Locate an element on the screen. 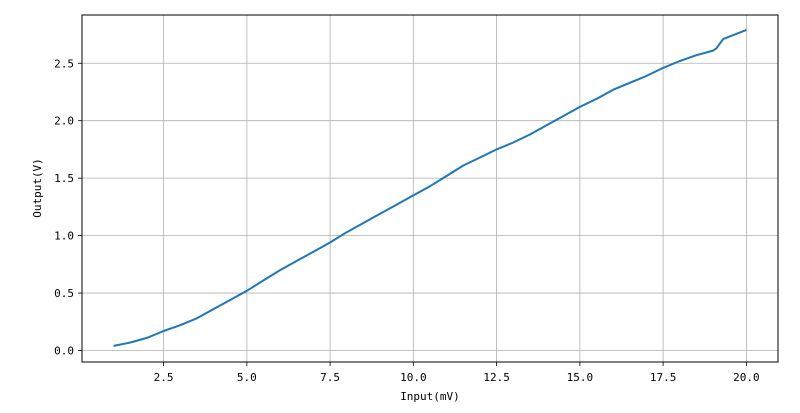  y-tick-label: 1.0 is located at coordinates (64, 236).